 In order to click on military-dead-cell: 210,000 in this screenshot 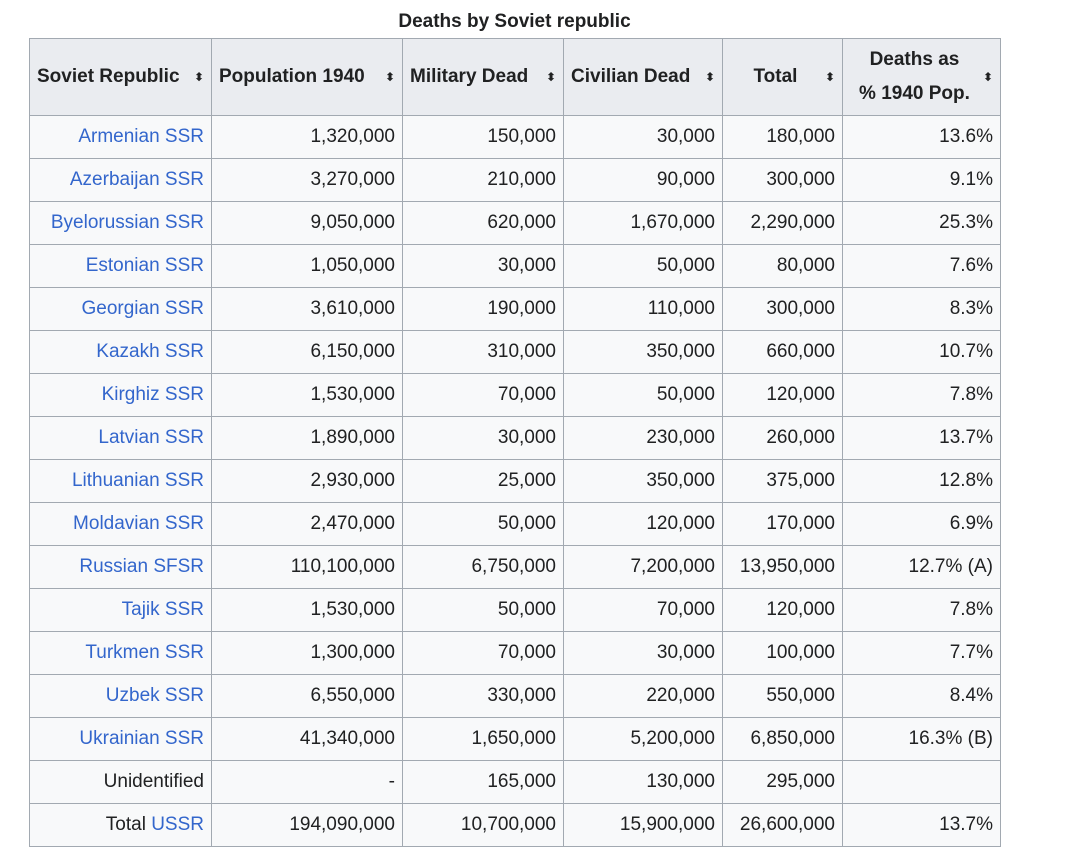, I will do `click(483, 180)`.